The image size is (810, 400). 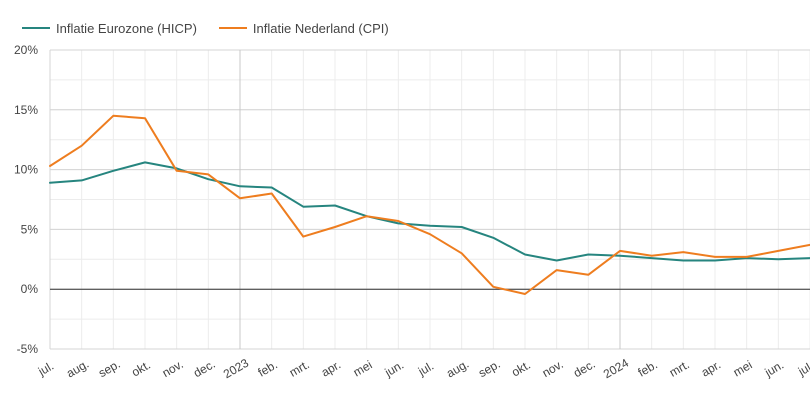 I want to click on x-tick-label: 2024, so click(x=616, y=369).